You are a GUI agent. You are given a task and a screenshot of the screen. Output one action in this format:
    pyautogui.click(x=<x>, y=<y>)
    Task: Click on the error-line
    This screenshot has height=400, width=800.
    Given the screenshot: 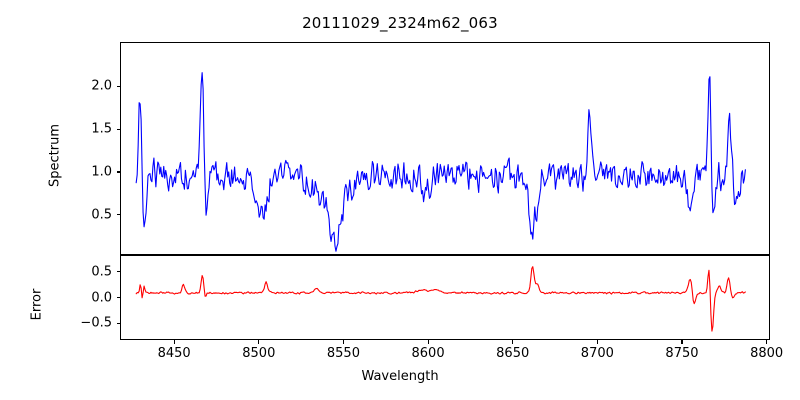 What is the action you would take?
    pyautogui.click(x=440, y=299)
    